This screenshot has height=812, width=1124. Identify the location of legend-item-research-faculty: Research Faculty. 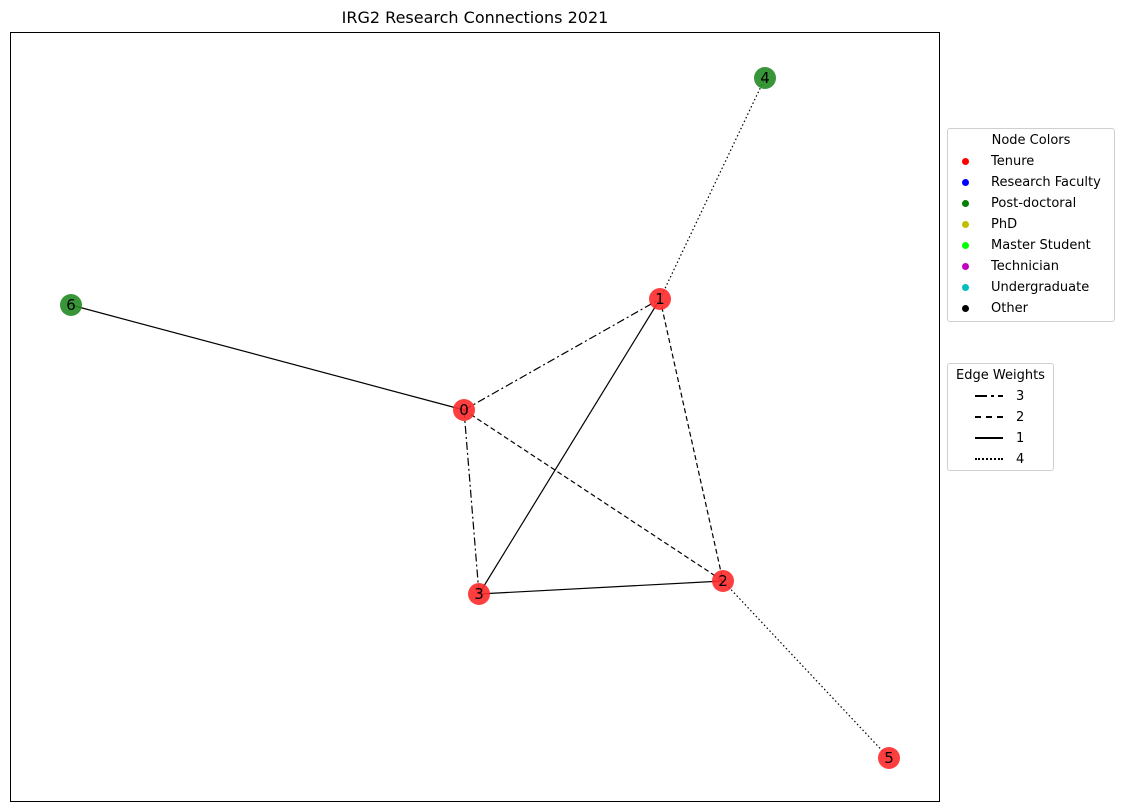
(1031, 182).